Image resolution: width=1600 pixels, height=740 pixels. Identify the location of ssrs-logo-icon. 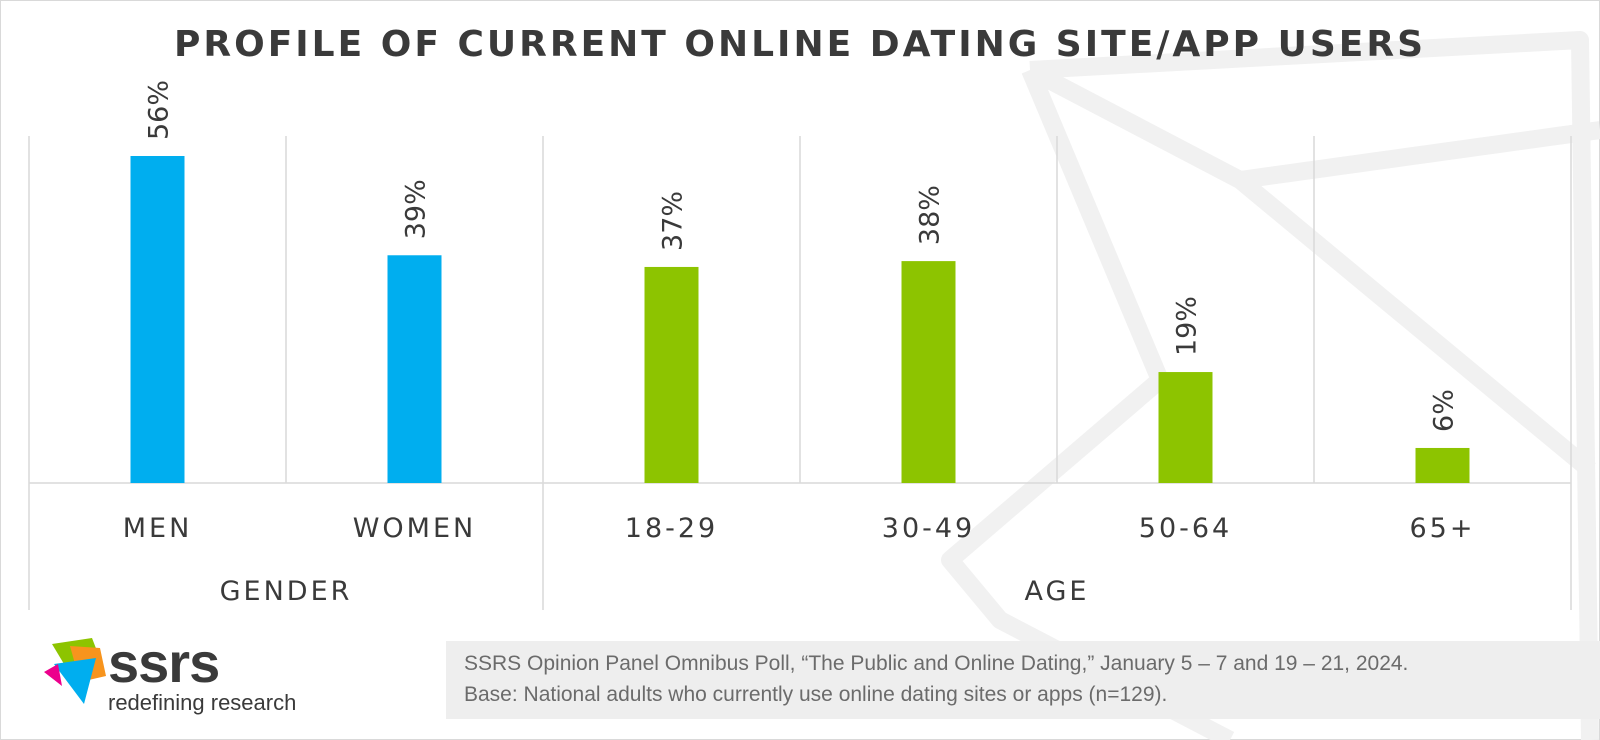
(75, 671).